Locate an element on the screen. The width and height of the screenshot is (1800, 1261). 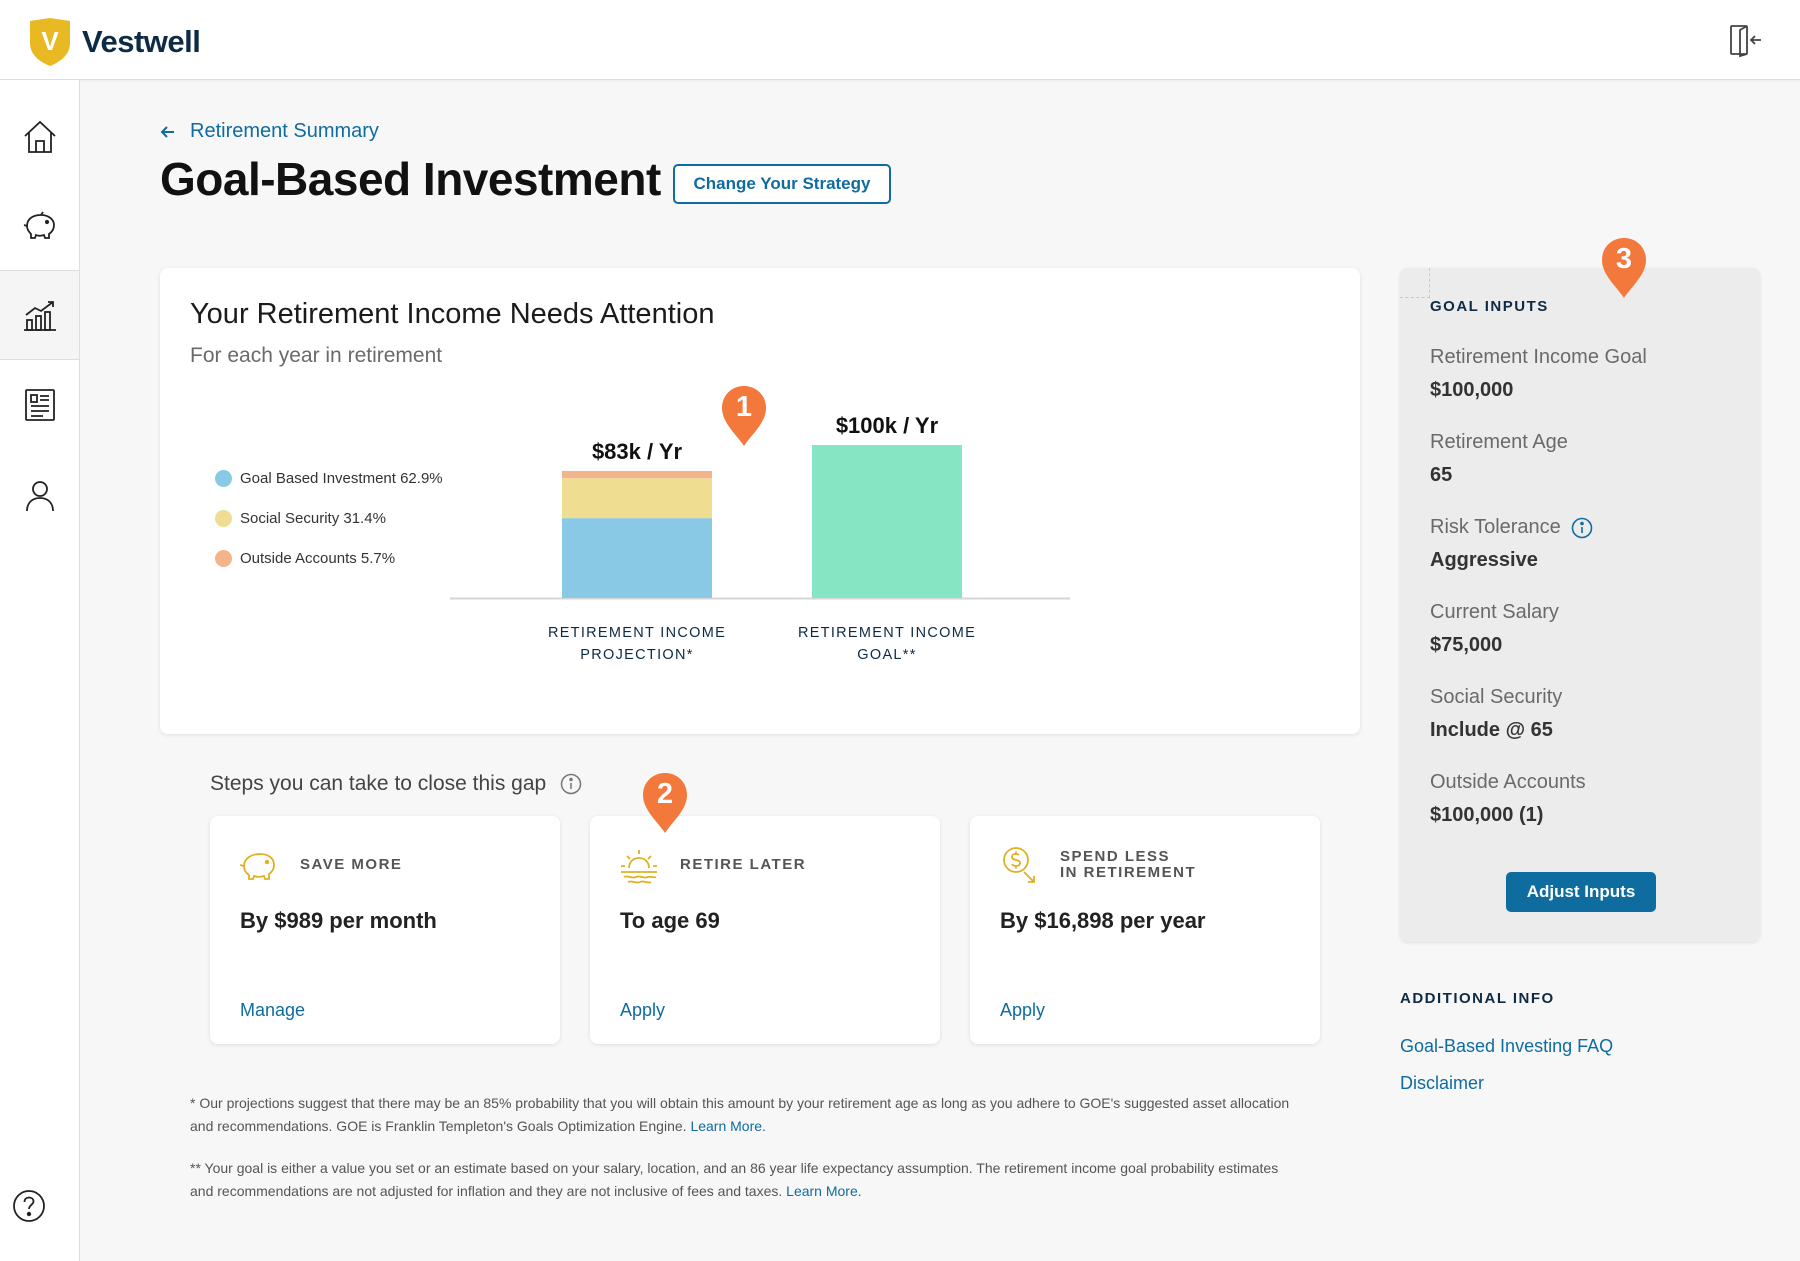
step-label: SPEND LESS IN RETIREMENT is located at coordinates (1128, 865).